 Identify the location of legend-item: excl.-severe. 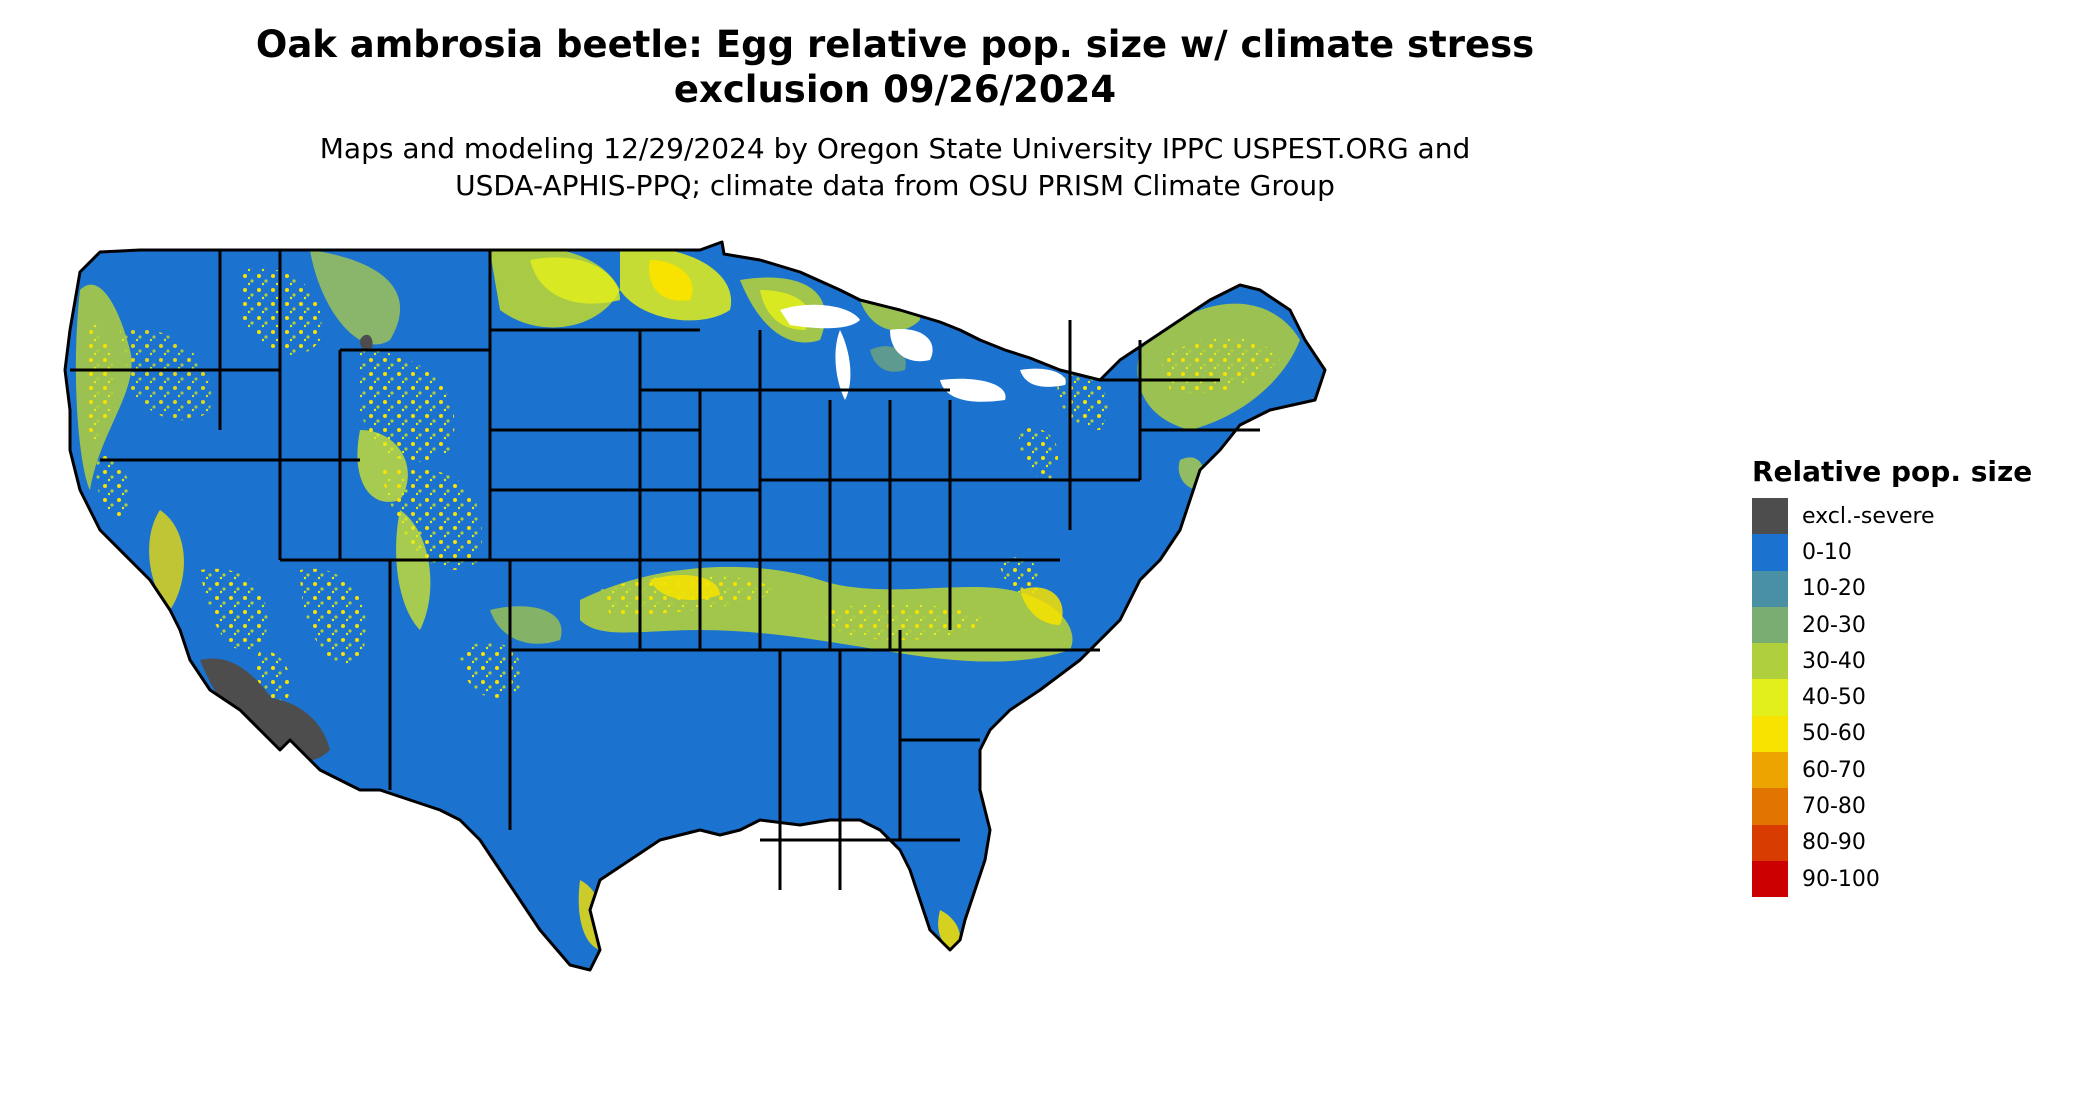
(1917, 516).